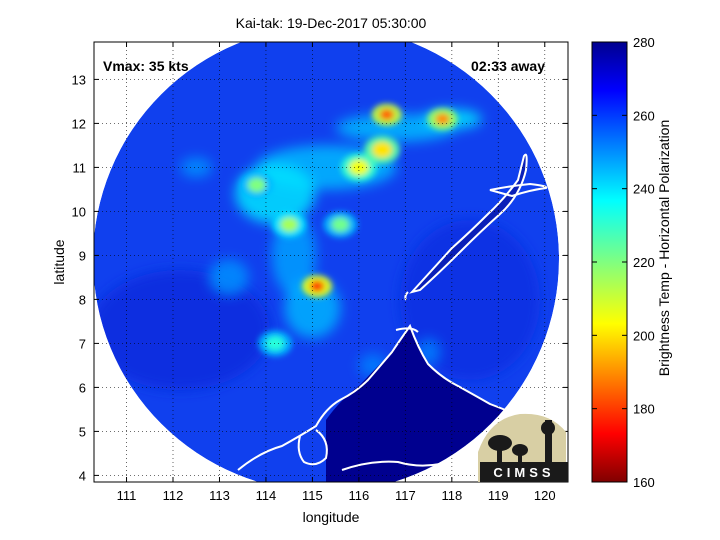  Describe the element at coordinates (644, 482) in the screenshot. I see `colorbar-tick-label: 160` at that location.